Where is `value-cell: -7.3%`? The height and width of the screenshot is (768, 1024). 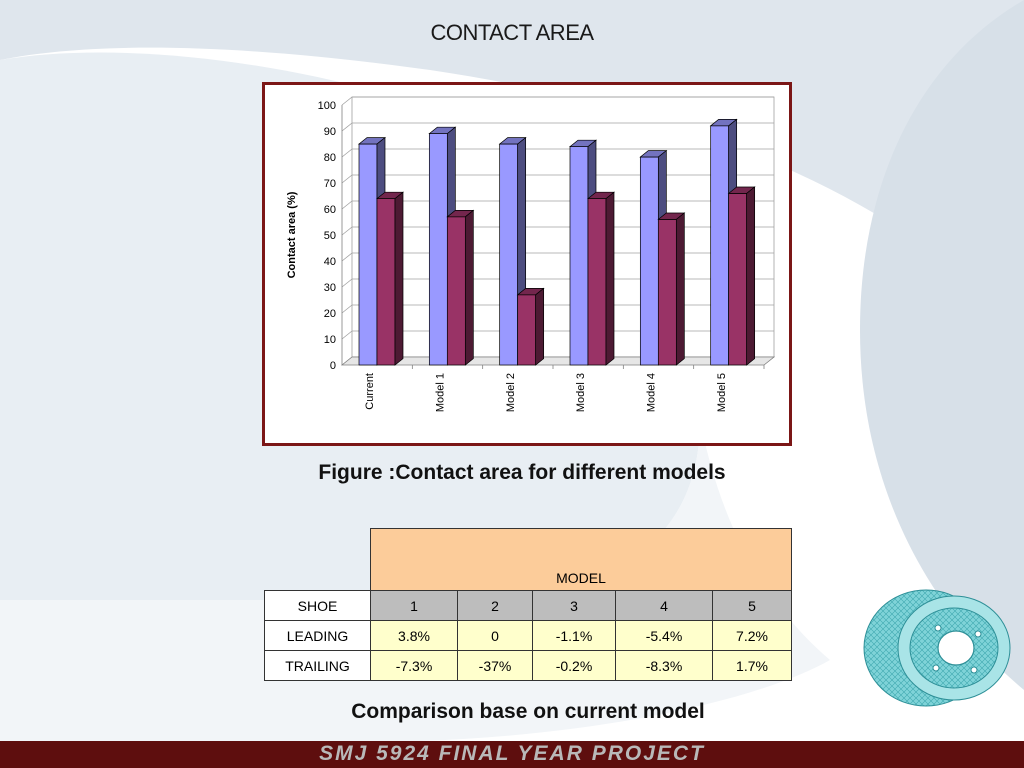
value-cell: -7.3% is located at coordinates (414, 665).